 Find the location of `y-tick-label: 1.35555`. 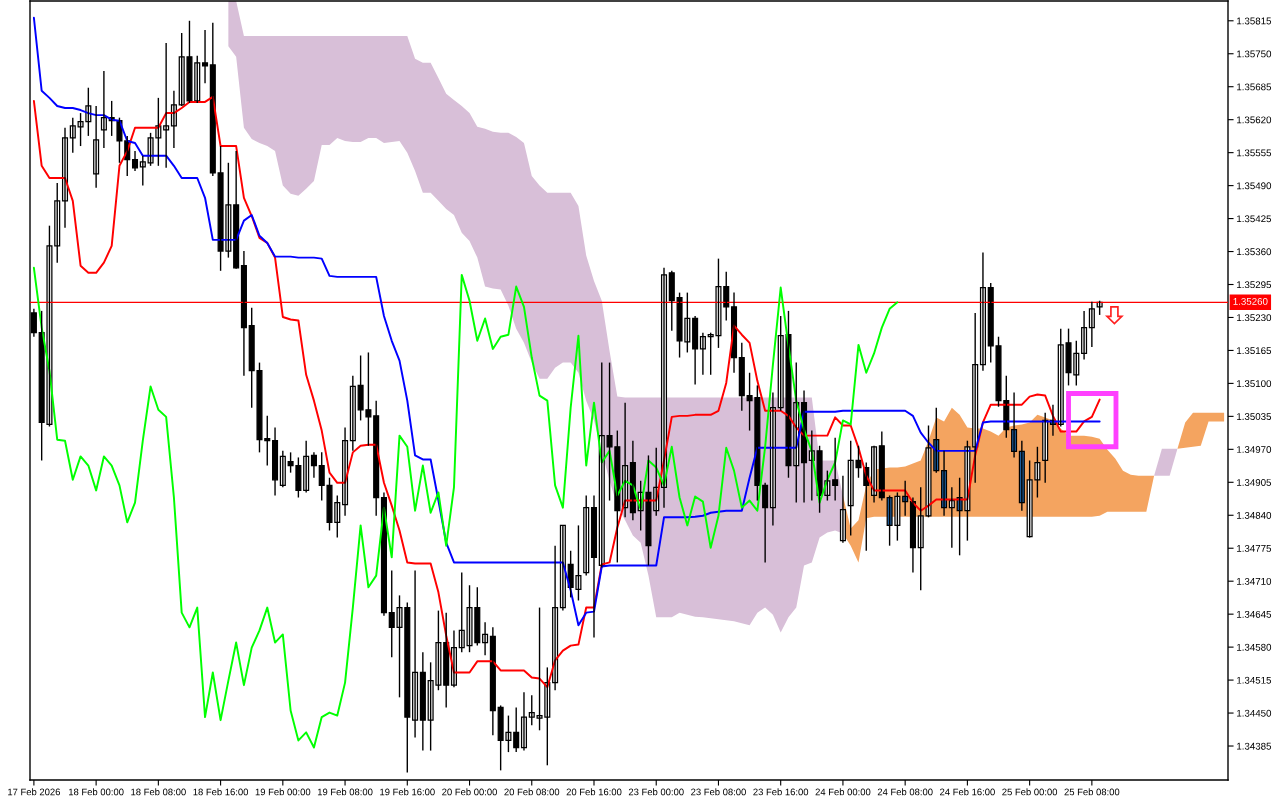

y-tick-label: 1.35555 is located at coordinates (1254, 153).